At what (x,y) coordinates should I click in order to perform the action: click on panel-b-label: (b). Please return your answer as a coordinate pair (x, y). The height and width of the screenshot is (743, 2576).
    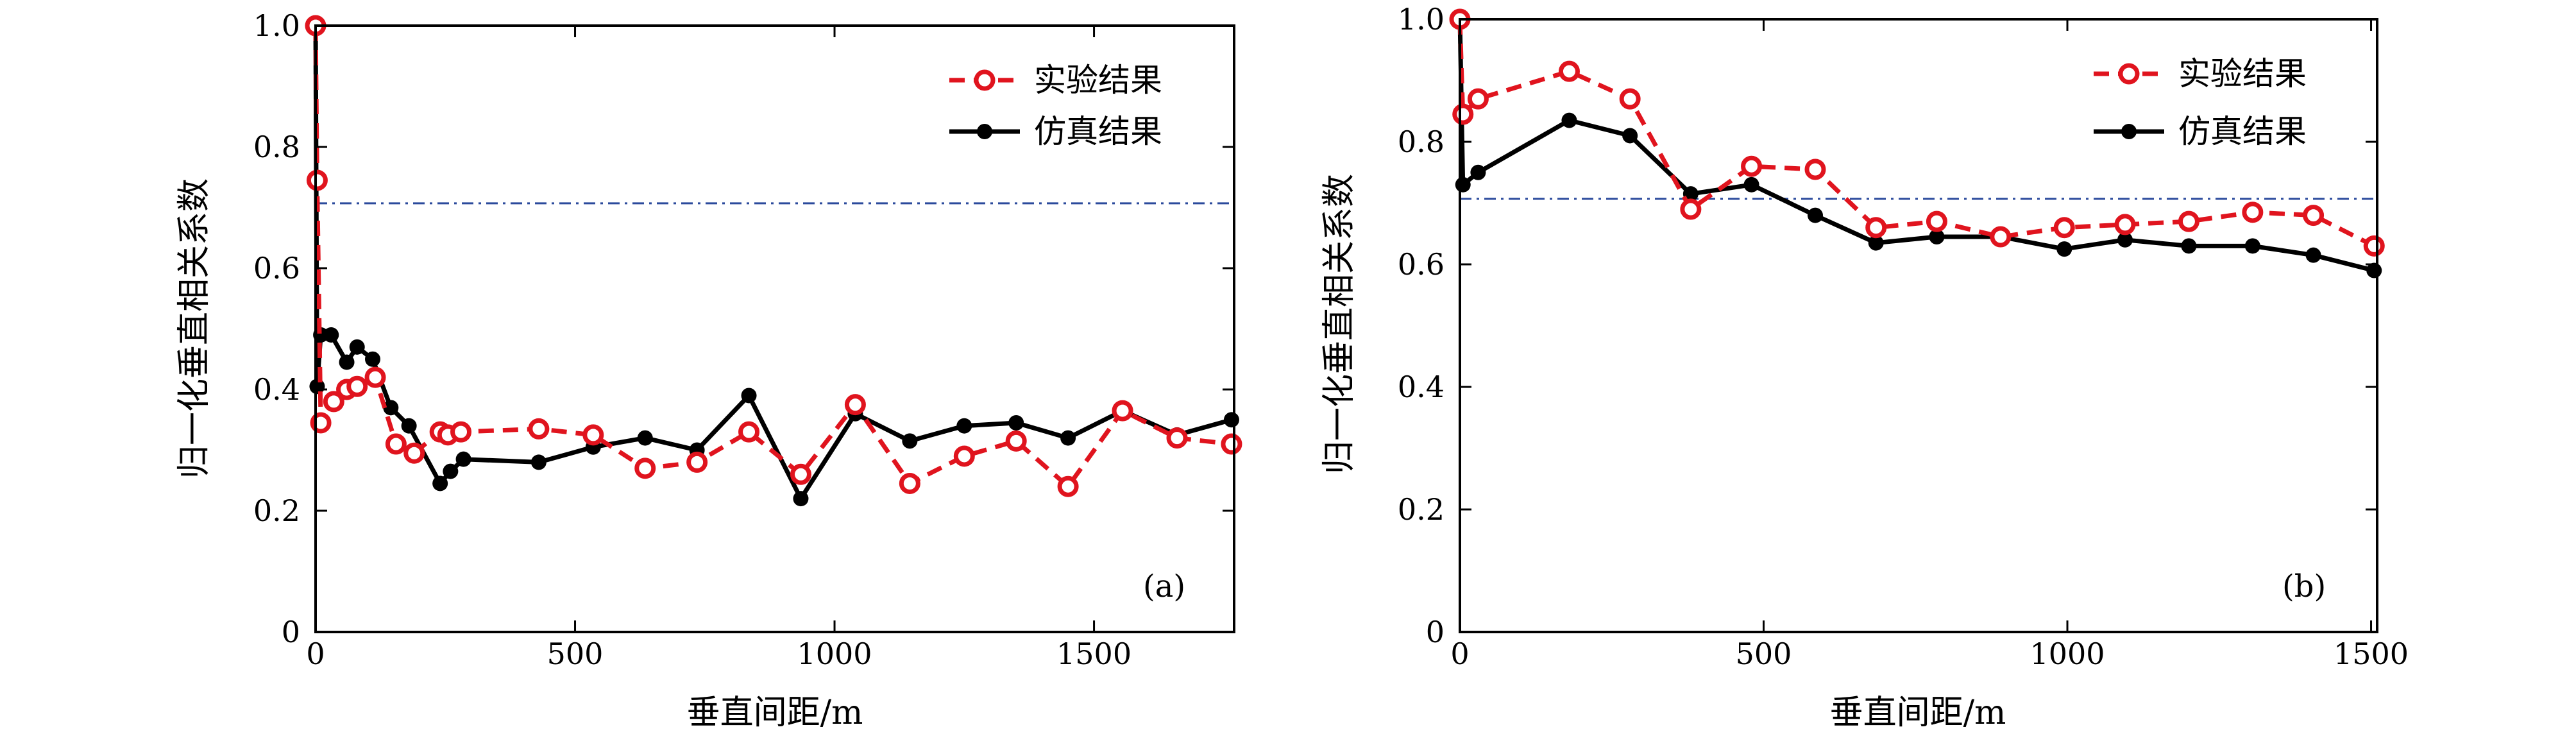
    Looking at the image, I should click on (2304, 586).